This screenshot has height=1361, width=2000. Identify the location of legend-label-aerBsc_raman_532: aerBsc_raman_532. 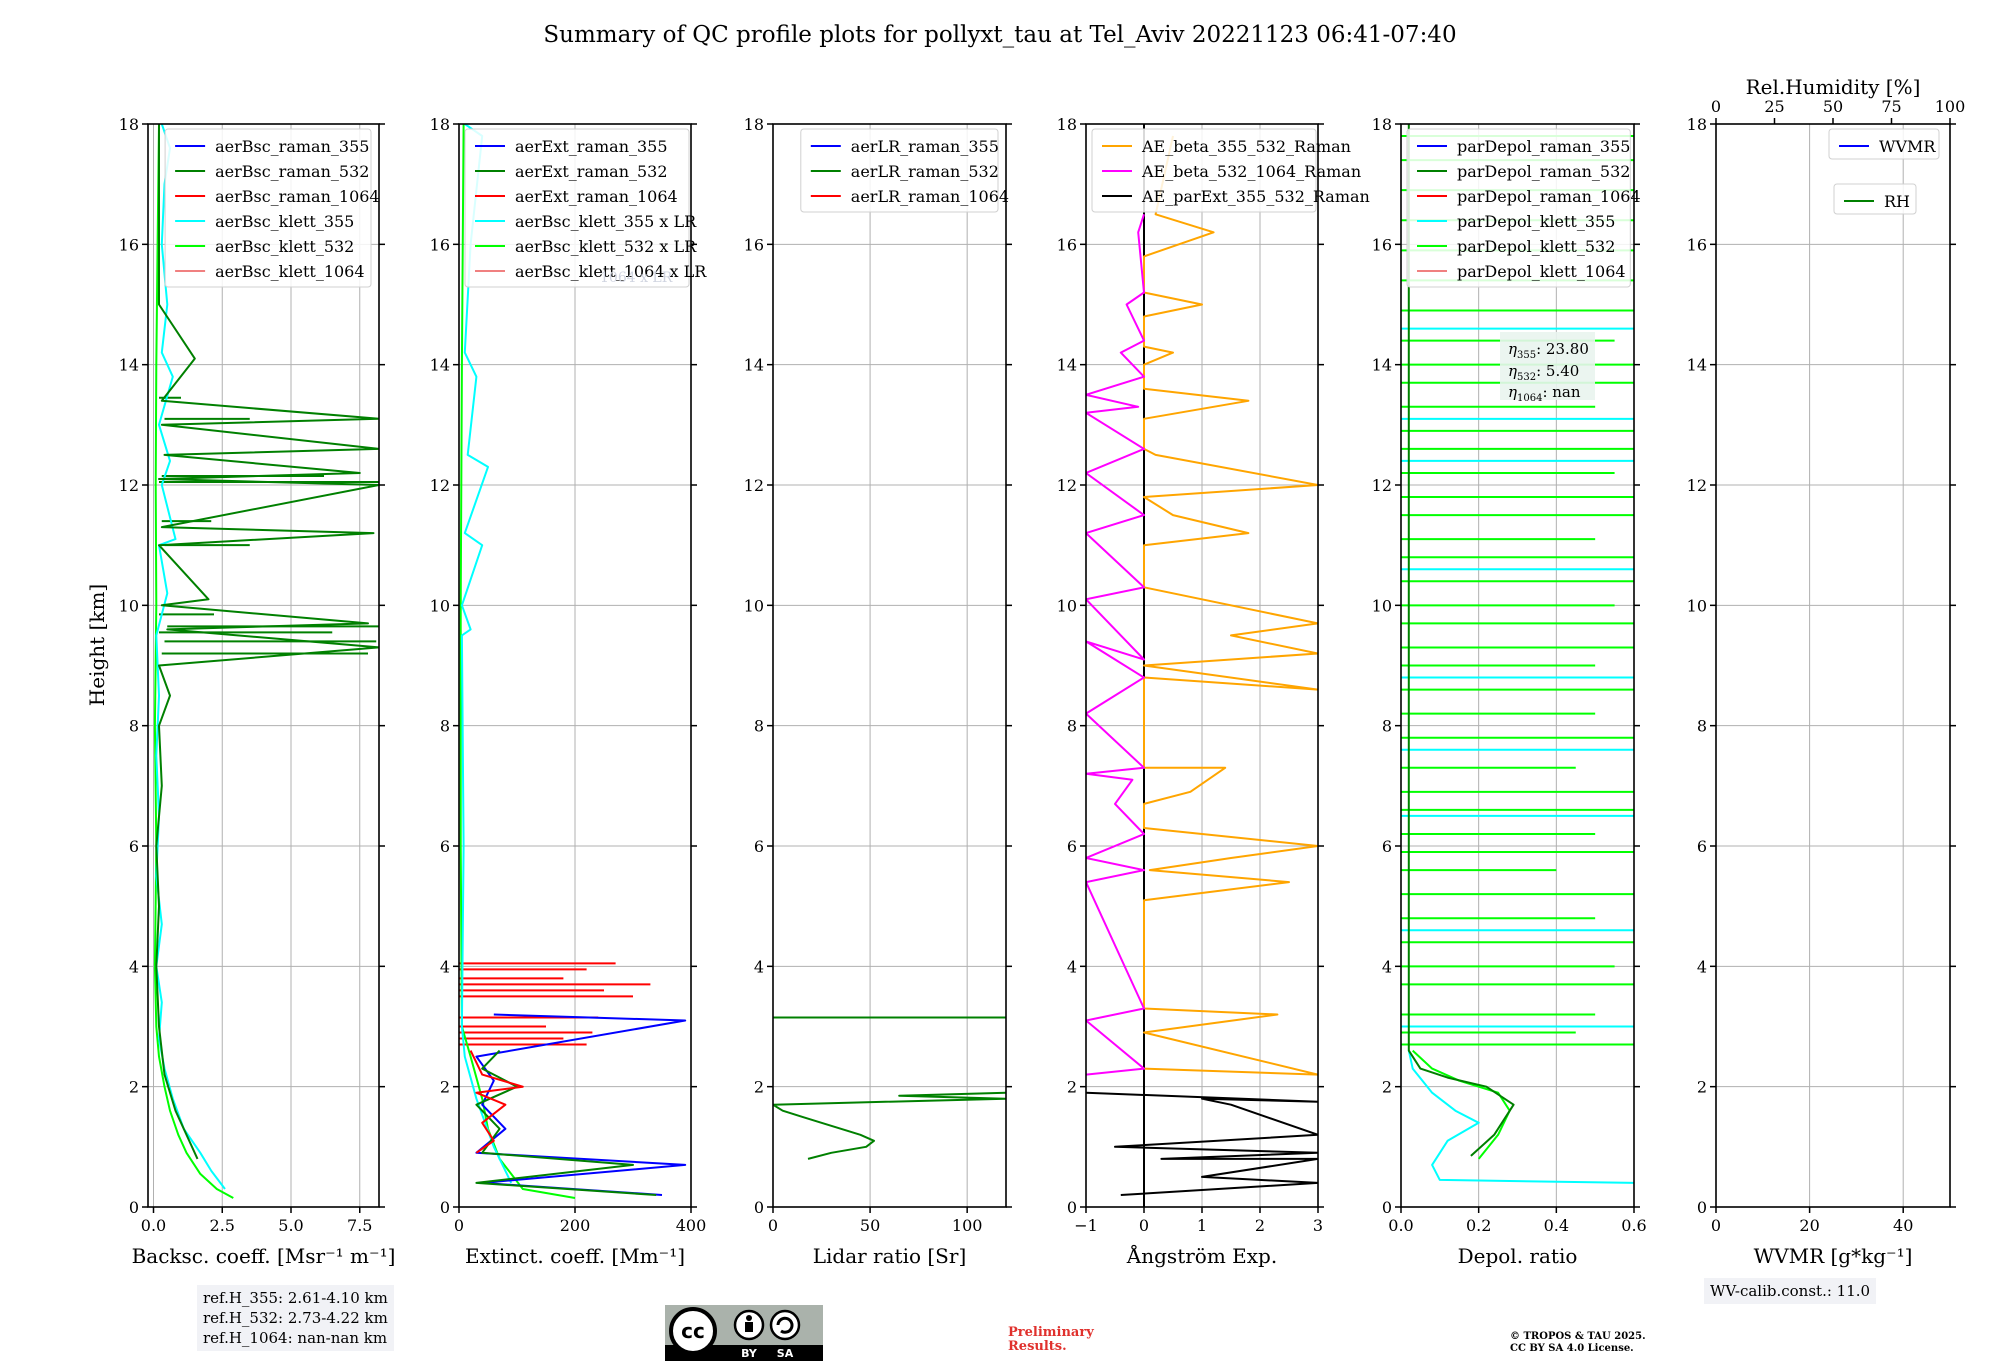
(292, 171).